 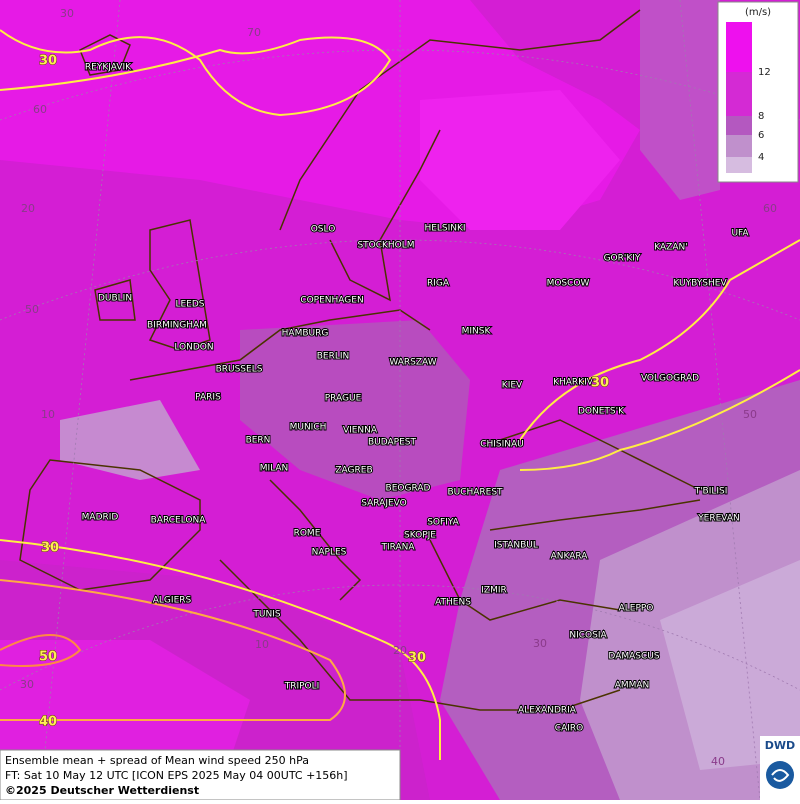 I want to click on city-label: COPENHAGEN, so click(x=331, y=301).